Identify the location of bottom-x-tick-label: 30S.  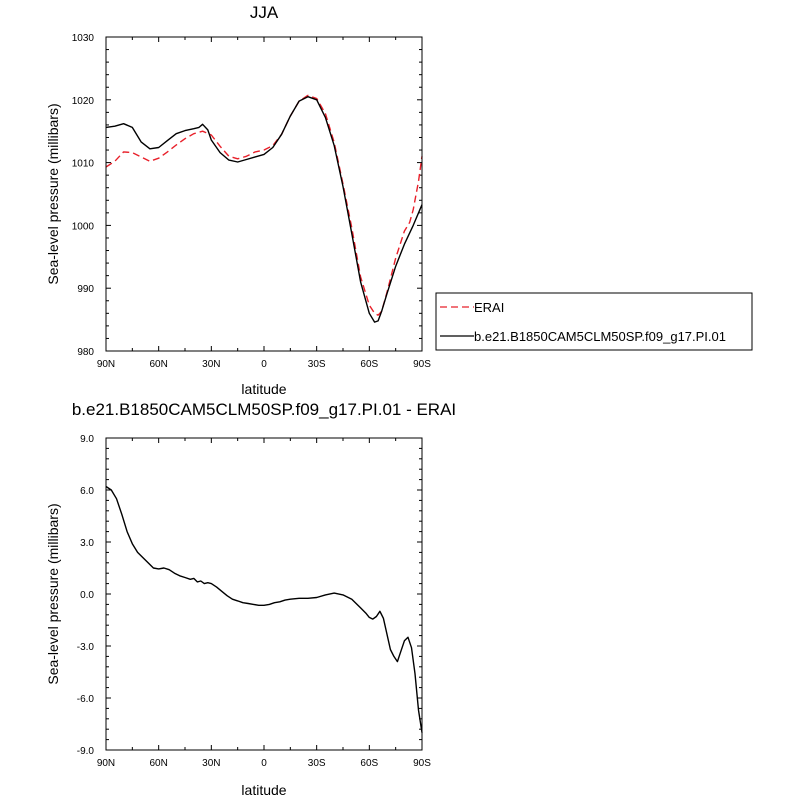
(317, 763).